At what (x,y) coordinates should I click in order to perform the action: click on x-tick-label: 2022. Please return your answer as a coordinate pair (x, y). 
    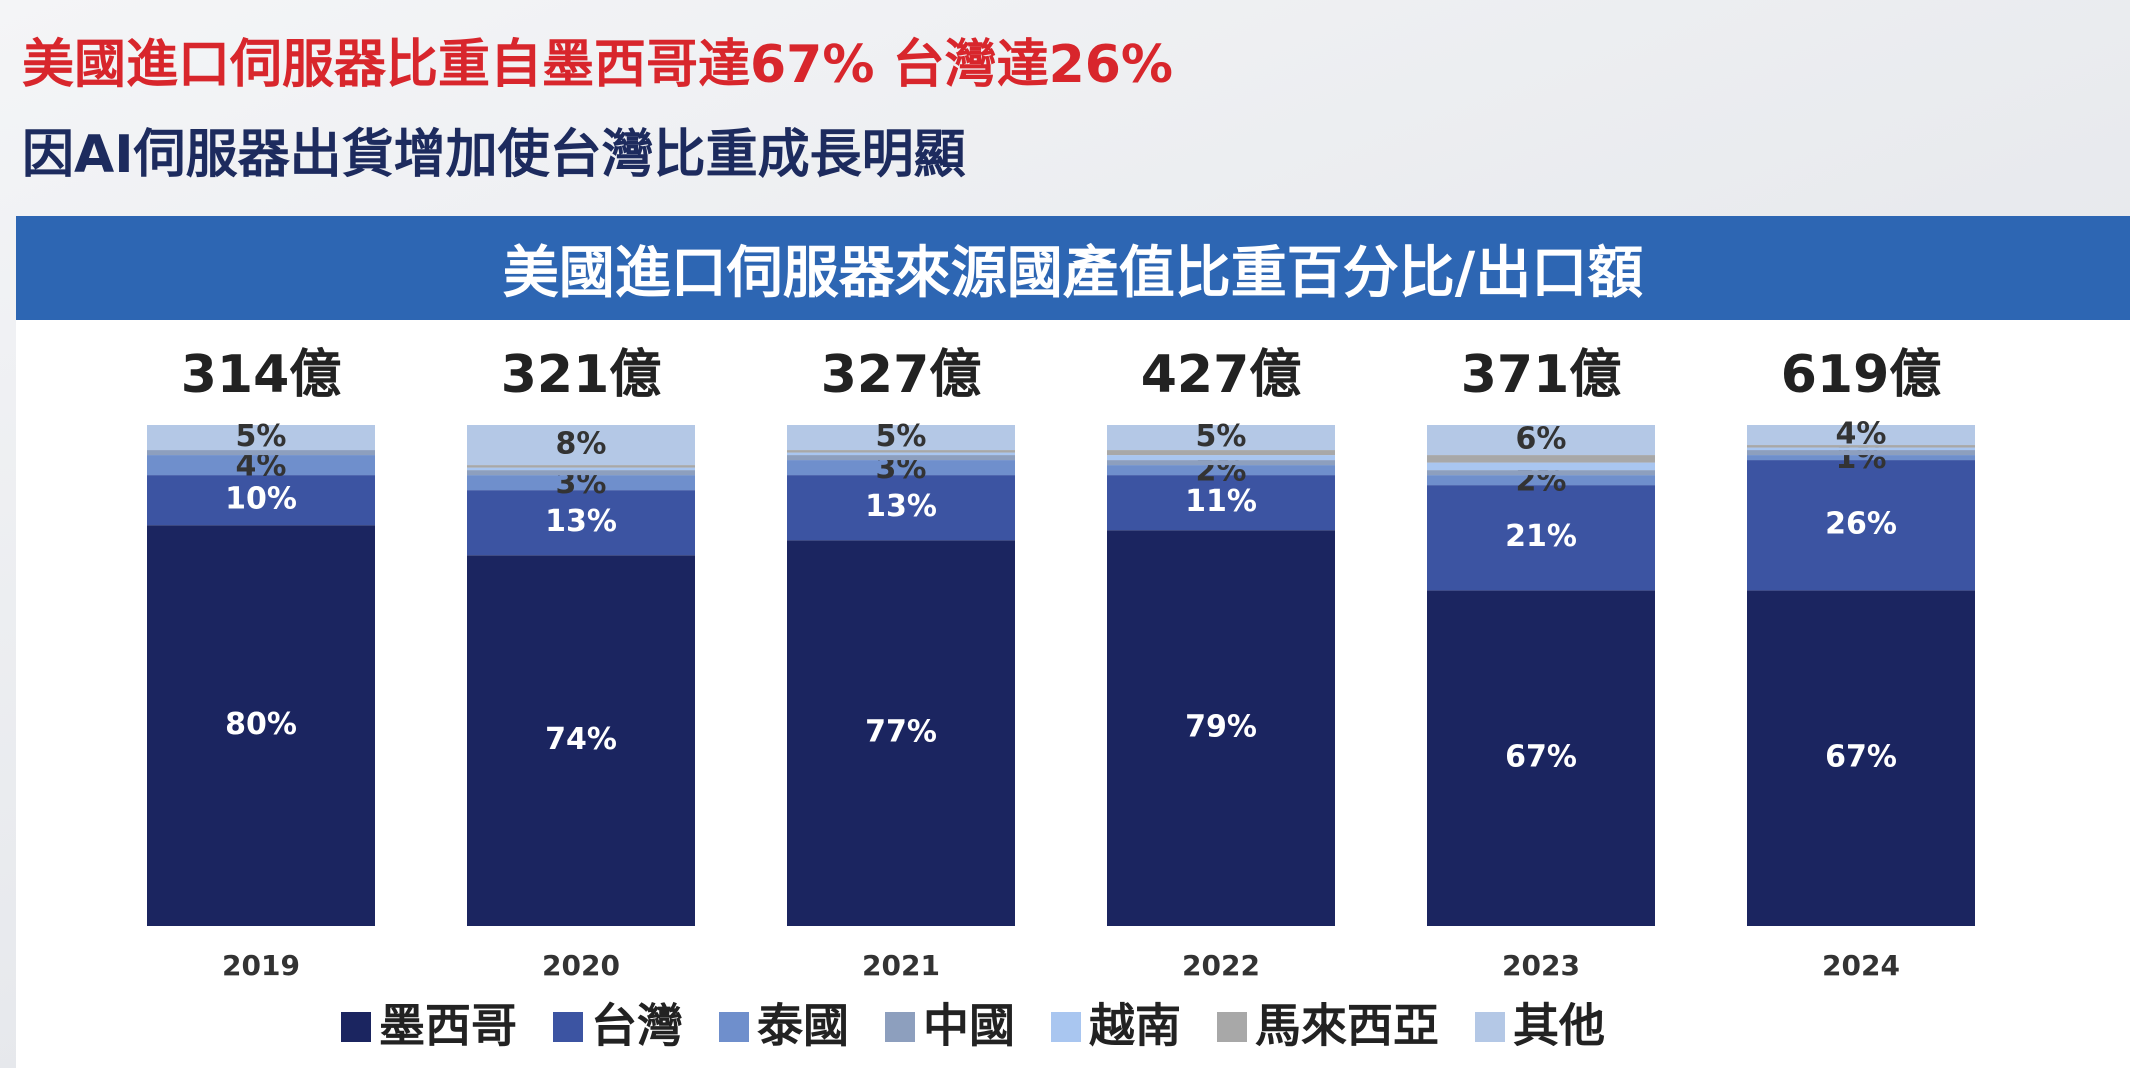
    Looking at the image, I should click on (1221, 965).